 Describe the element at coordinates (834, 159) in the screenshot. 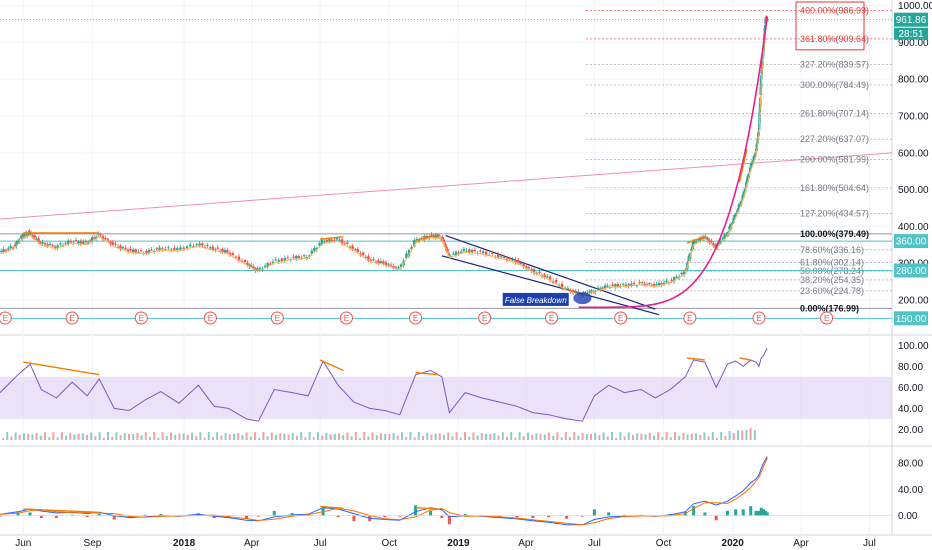

I see `fib-level-label: 200.00%(581.99)` at that location.